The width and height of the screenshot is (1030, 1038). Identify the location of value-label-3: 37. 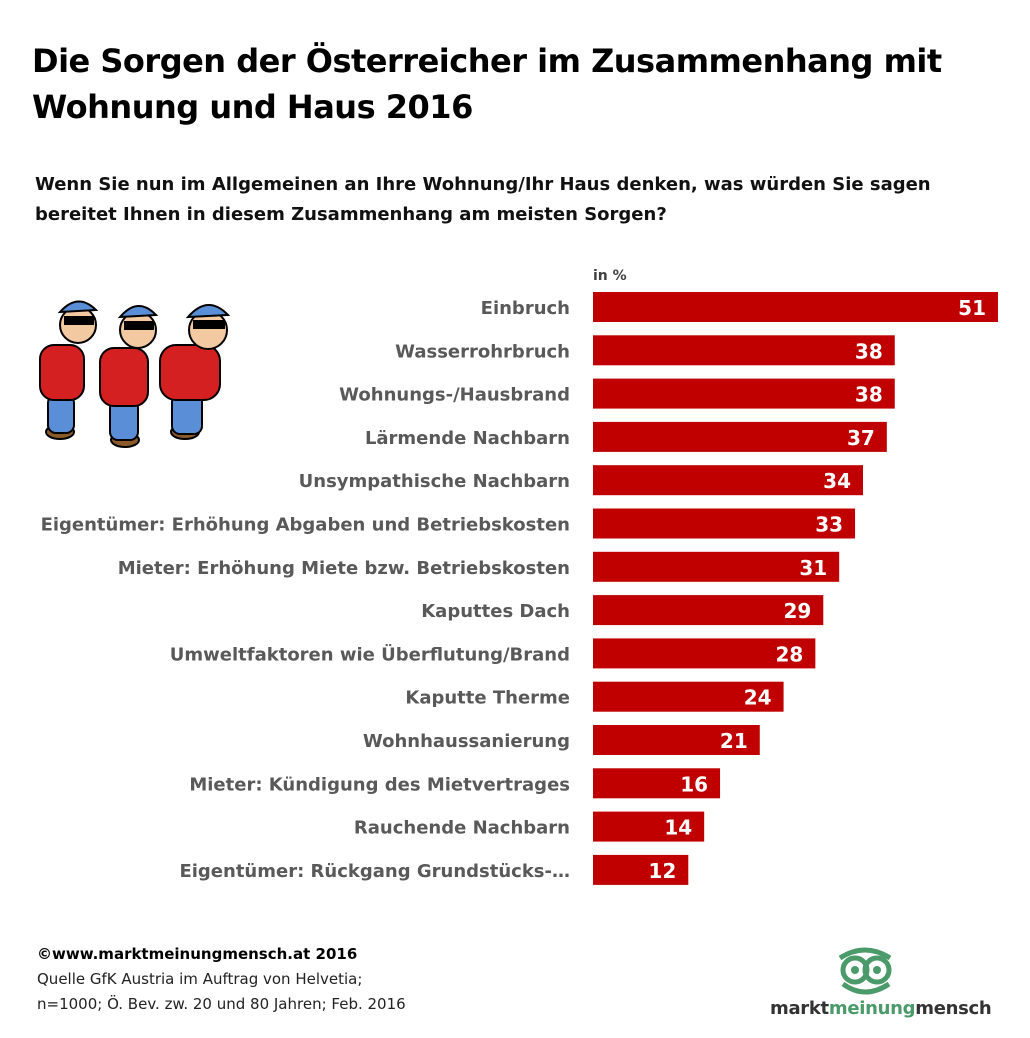
(861, 438).